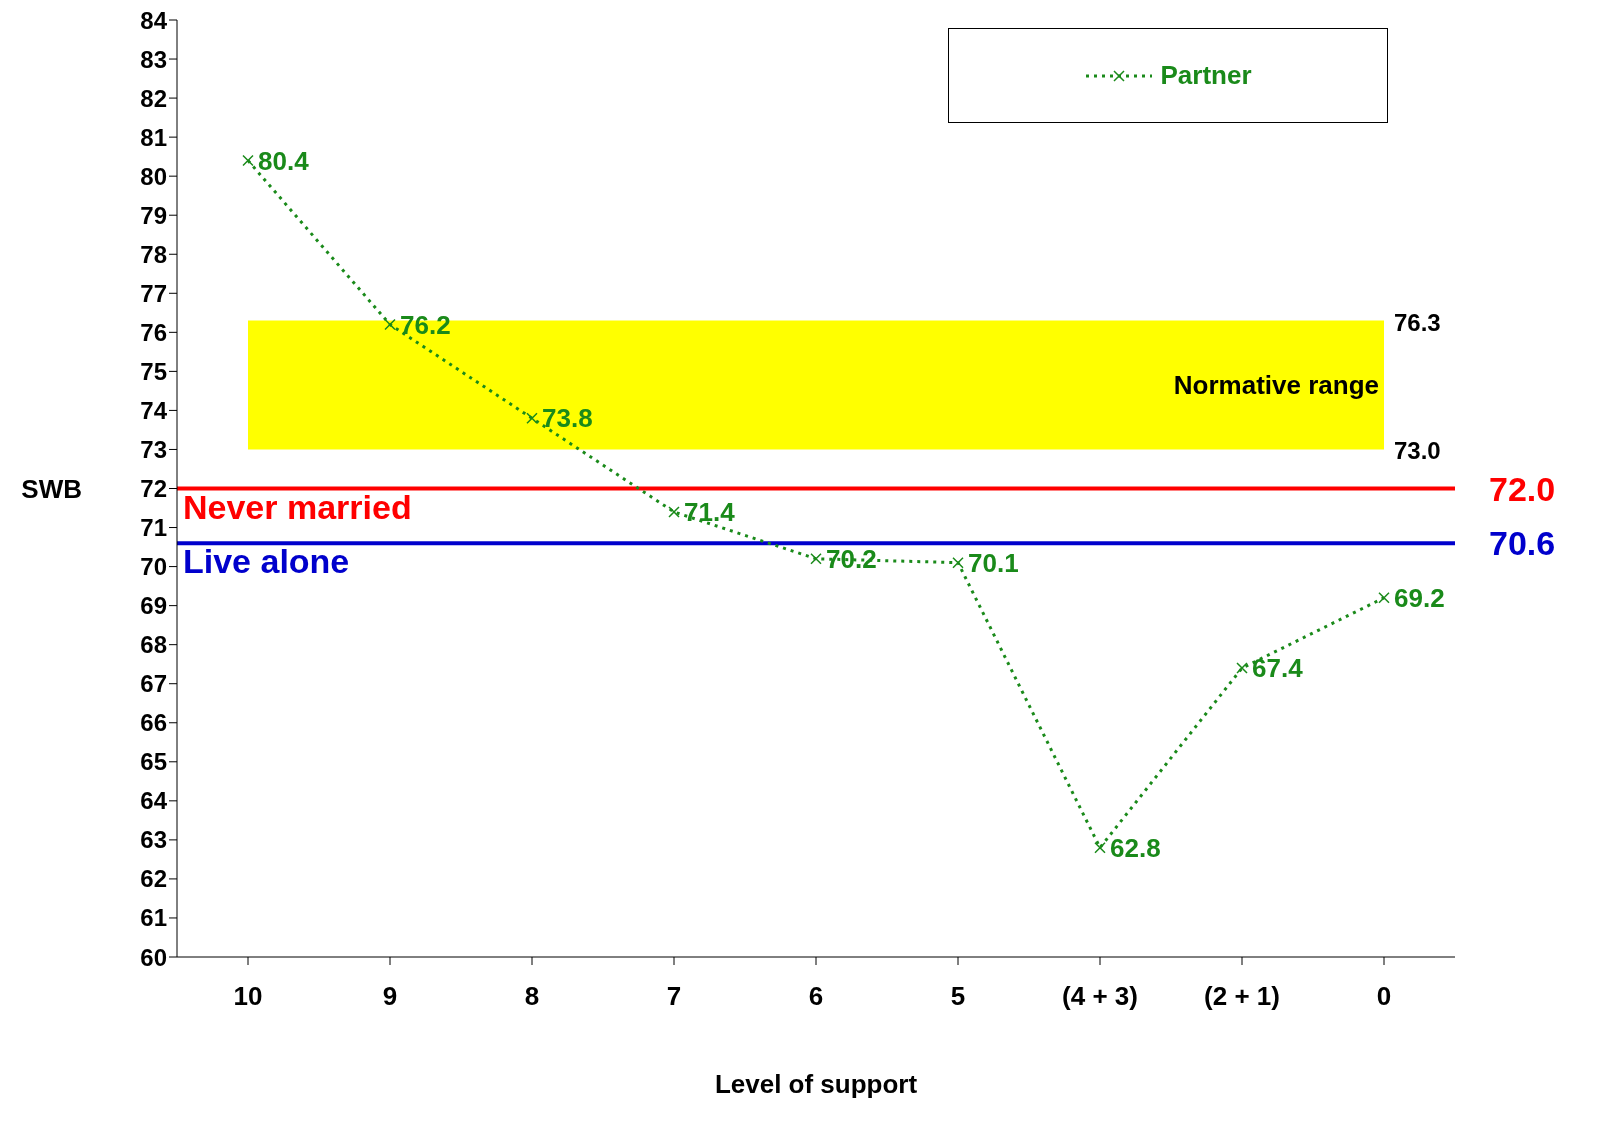 The height and width of the screenshot is (1123, 1601). I want to click on y-tick-label: 64, so click(154, 801).